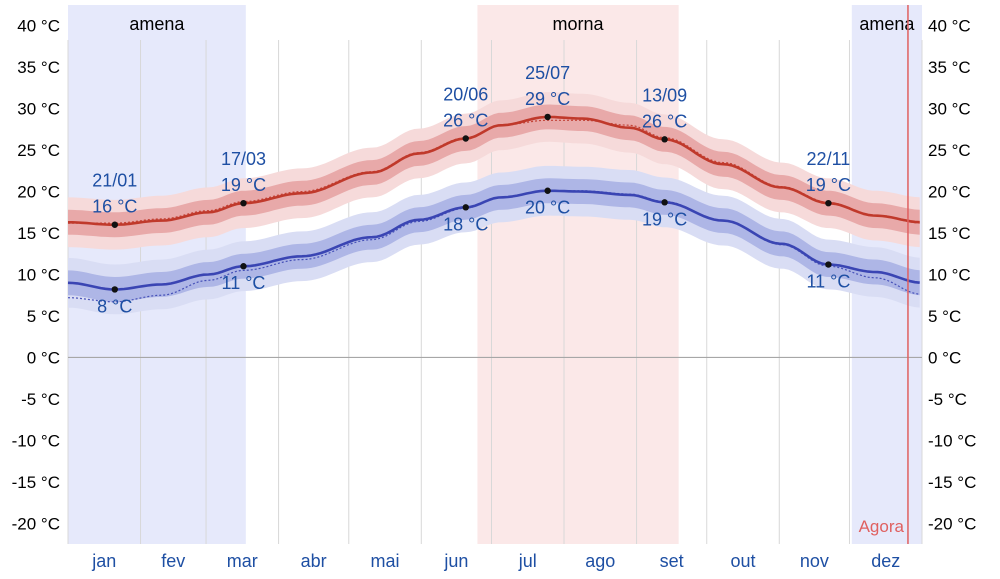 This screenshot has width=1000, height=579. Describe the element at coordinates (547, 208) in the screenshot. I see `value-label: 20 °C` at that location.